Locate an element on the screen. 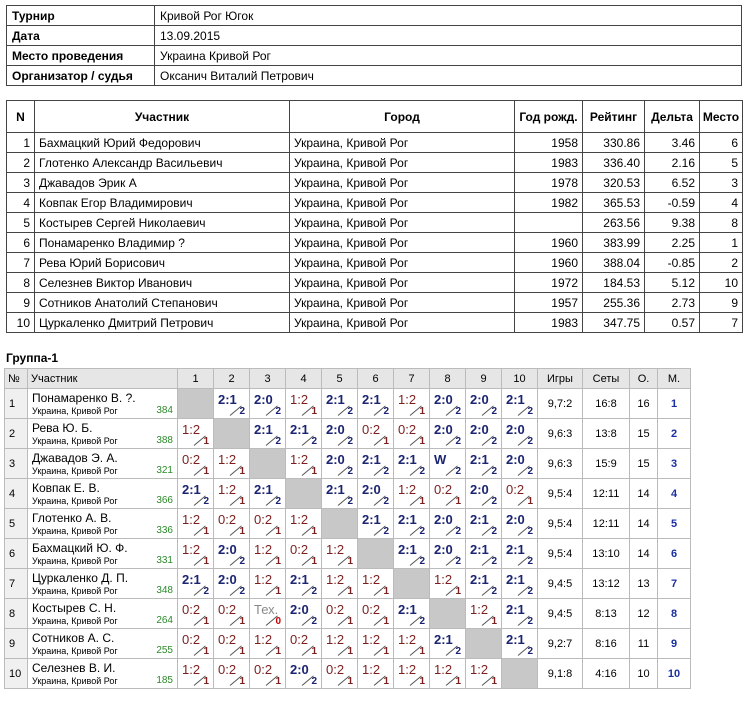 This screenshot has height=702, width=750. match-points: 0 is located at coordinates (278, 621).